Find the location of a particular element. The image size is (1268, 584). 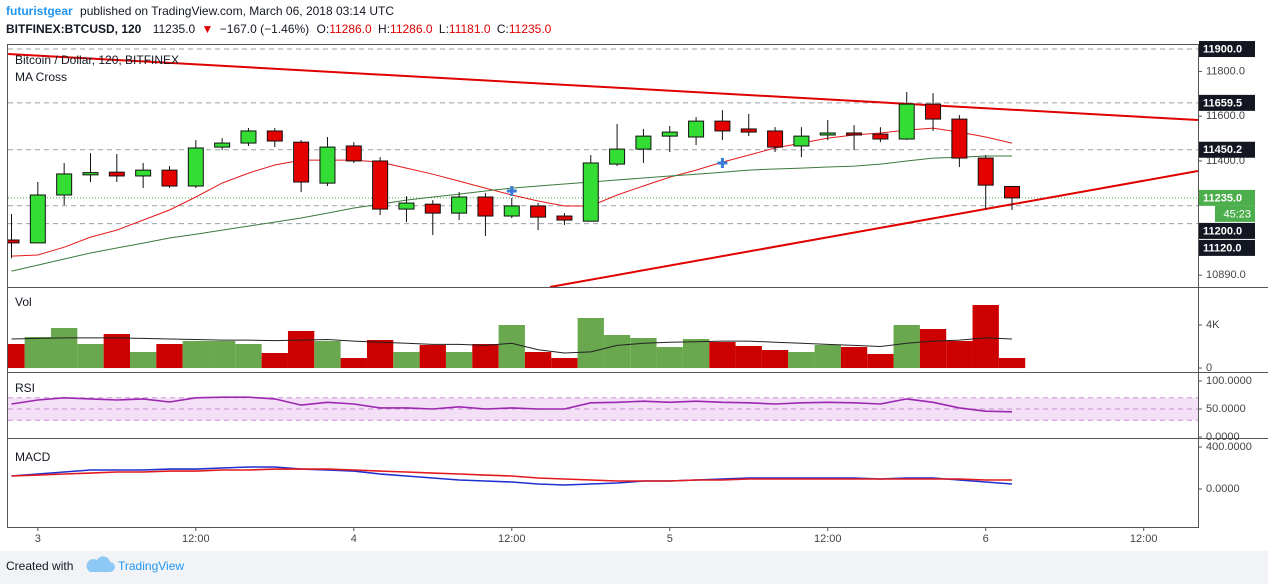

countdown: 45:23 is located at coordinates (1237, 214).